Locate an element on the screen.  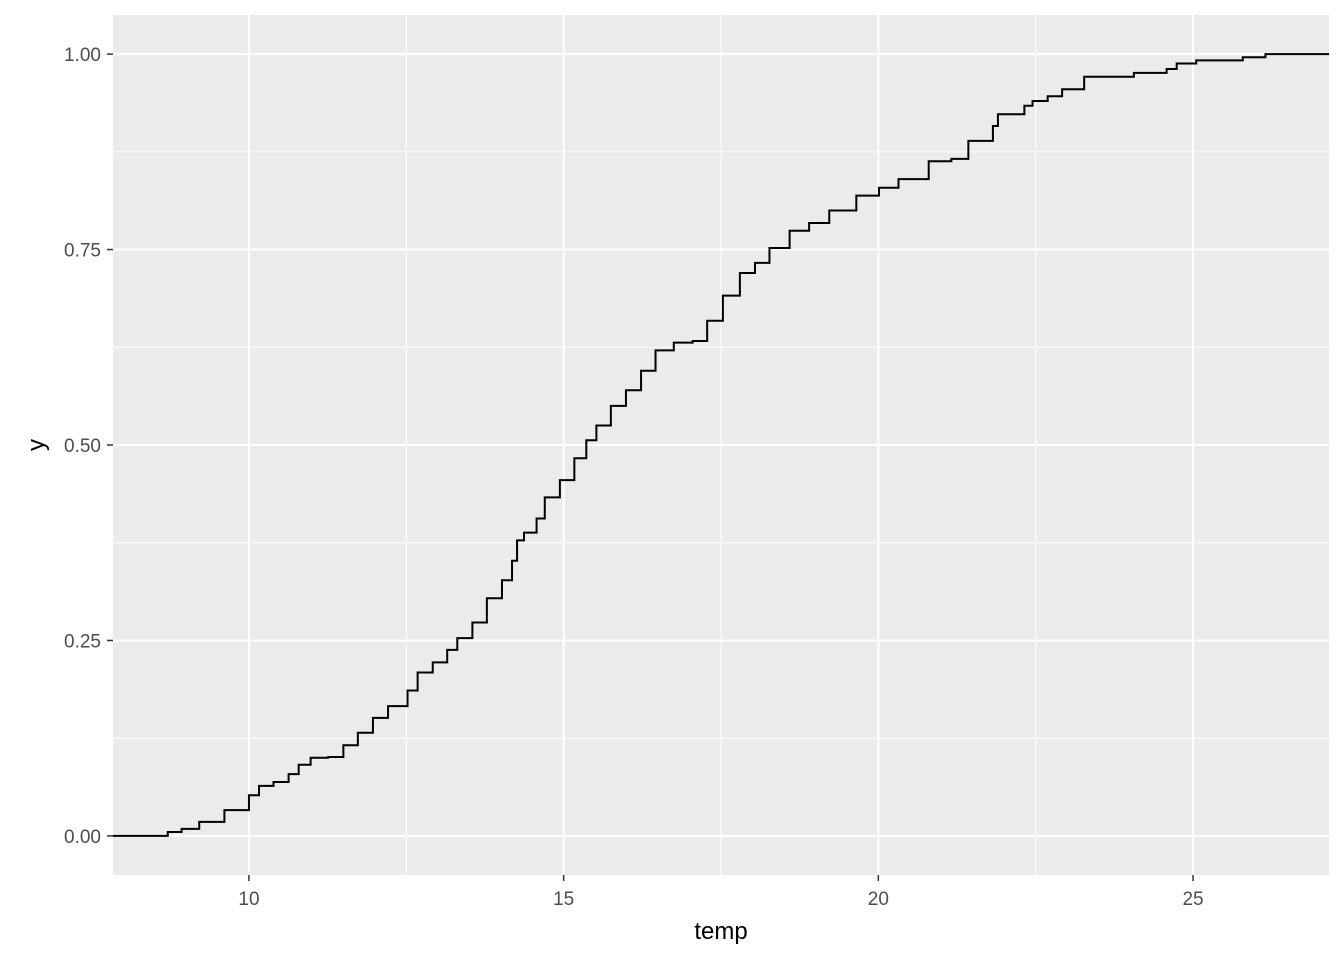
x-tick-label: 20 is located at coordinates (878, 899).